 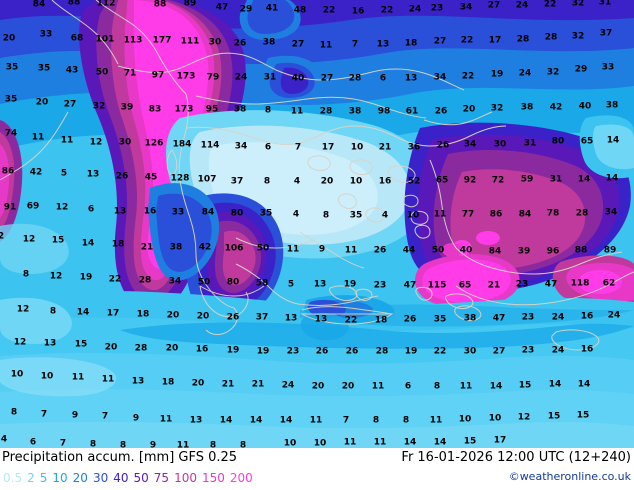 I want to click on precip-value-label: 80, so click(x=558, y=141).